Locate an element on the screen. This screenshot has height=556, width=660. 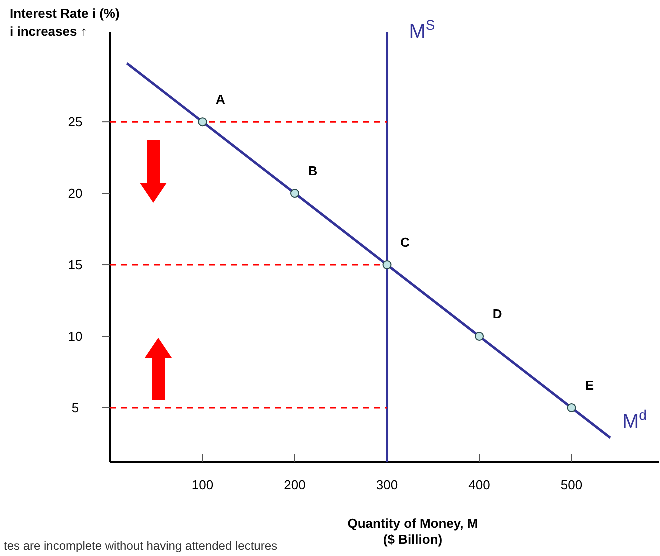
x-tick-label: 500 is located at coordinates (571, 484).